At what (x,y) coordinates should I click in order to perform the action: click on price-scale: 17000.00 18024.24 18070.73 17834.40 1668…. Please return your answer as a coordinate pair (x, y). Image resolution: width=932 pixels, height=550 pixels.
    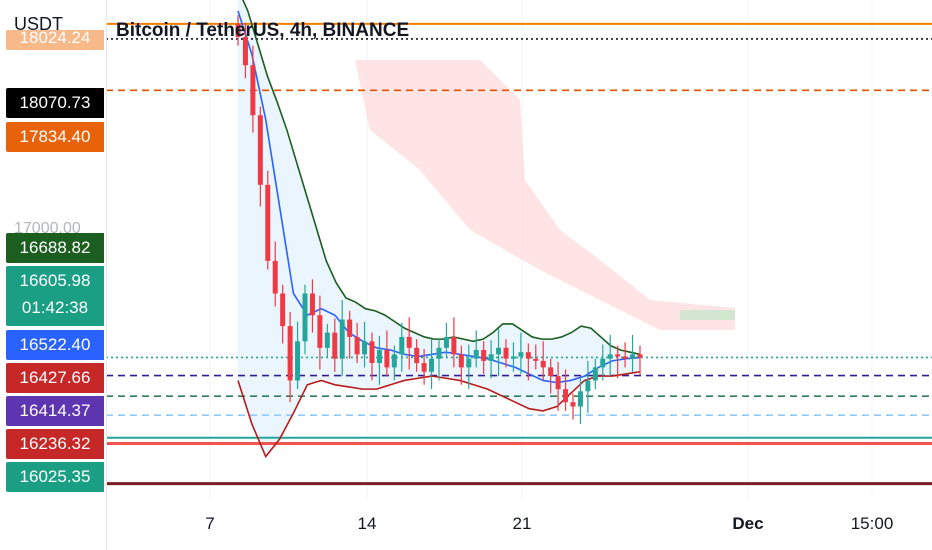
    Looking at the image, I should click on (53, 275).